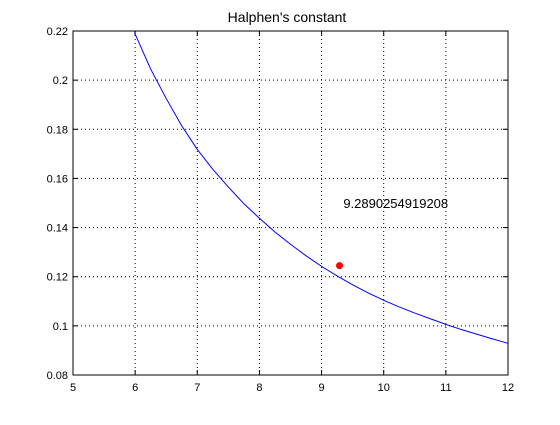  What do you see at coordinates (445, 388) in the screenshot?
I see `x-tick-label: 11` at bounding box center [445, 388].